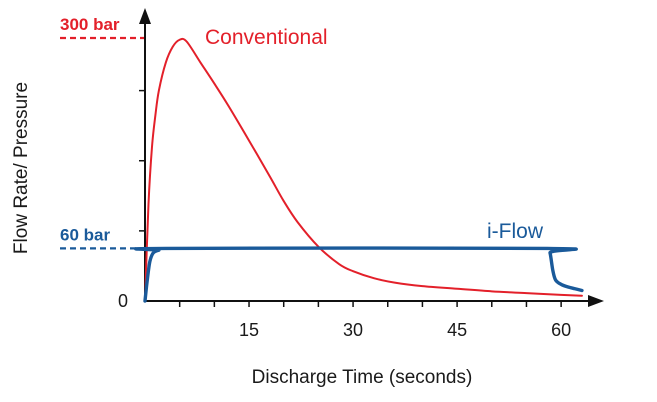  Describe the element at coordinates (353, 330) in the screenshot. I see `x-tick-label: 30` at that location.